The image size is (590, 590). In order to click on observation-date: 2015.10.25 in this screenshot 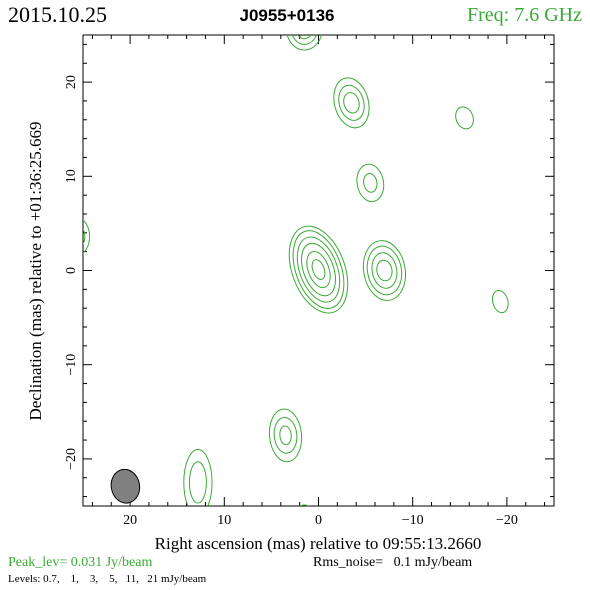, I will do `click(57, 14)`.